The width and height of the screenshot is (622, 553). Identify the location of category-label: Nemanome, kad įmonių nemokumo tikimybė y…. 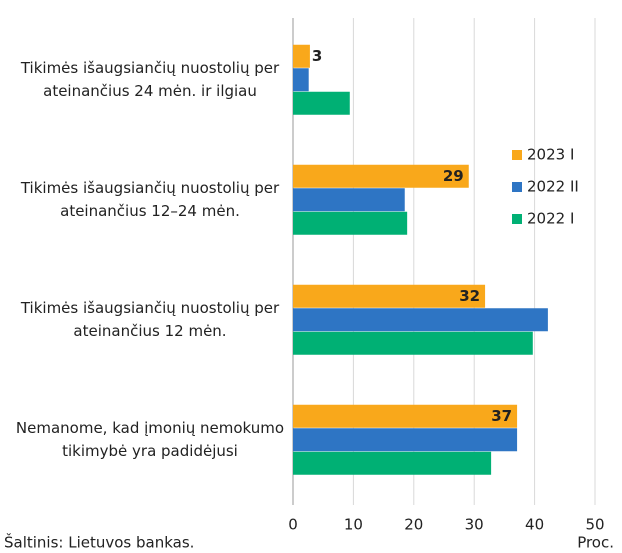
(150, 439).